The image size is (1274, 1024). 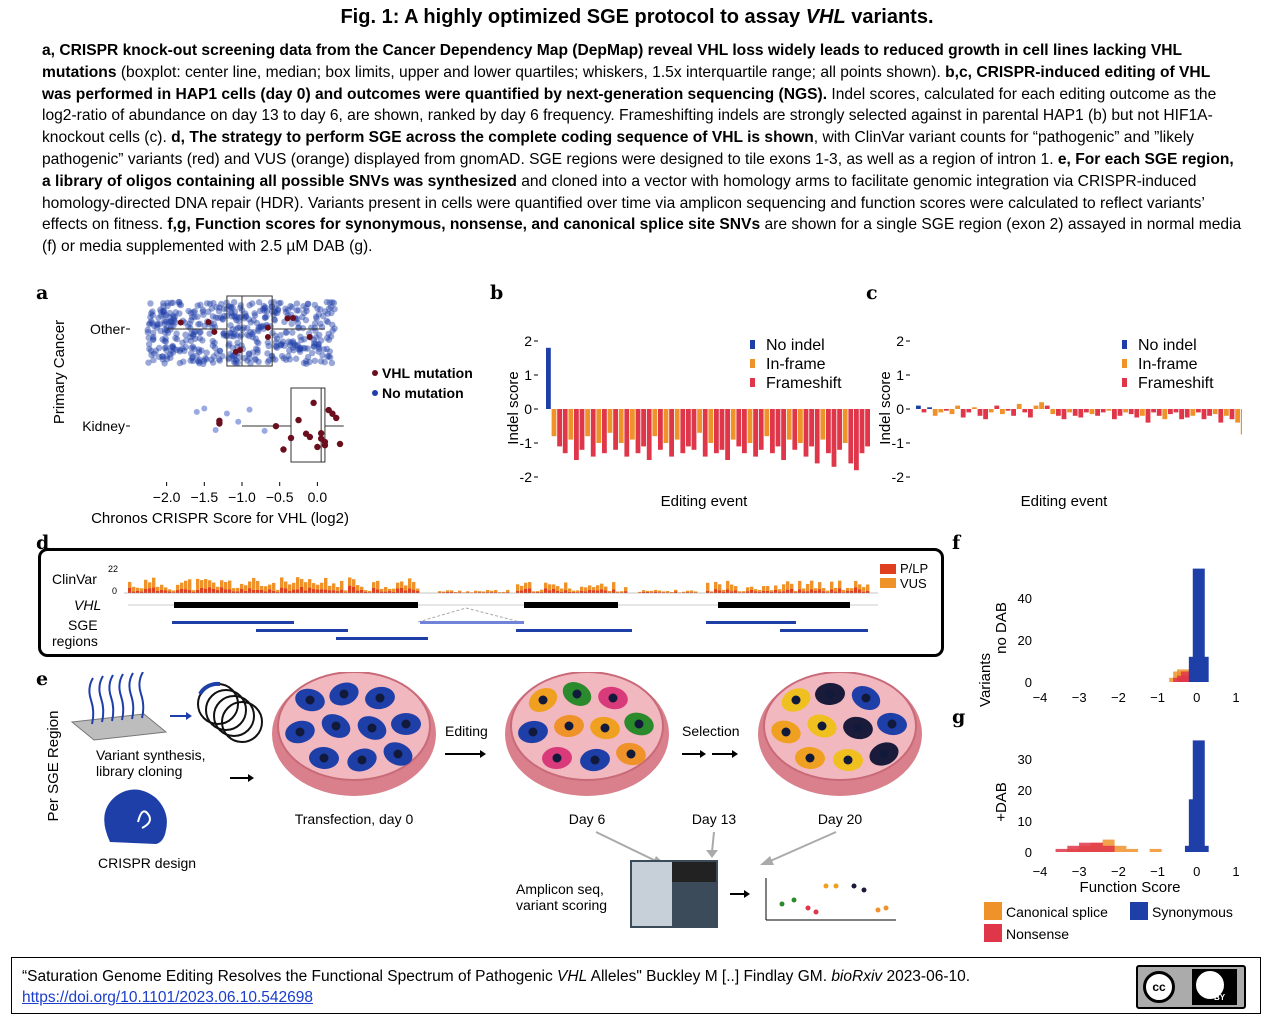 I want to click on f-axes-xtick-label: −1, so click(x=1157, y=697).